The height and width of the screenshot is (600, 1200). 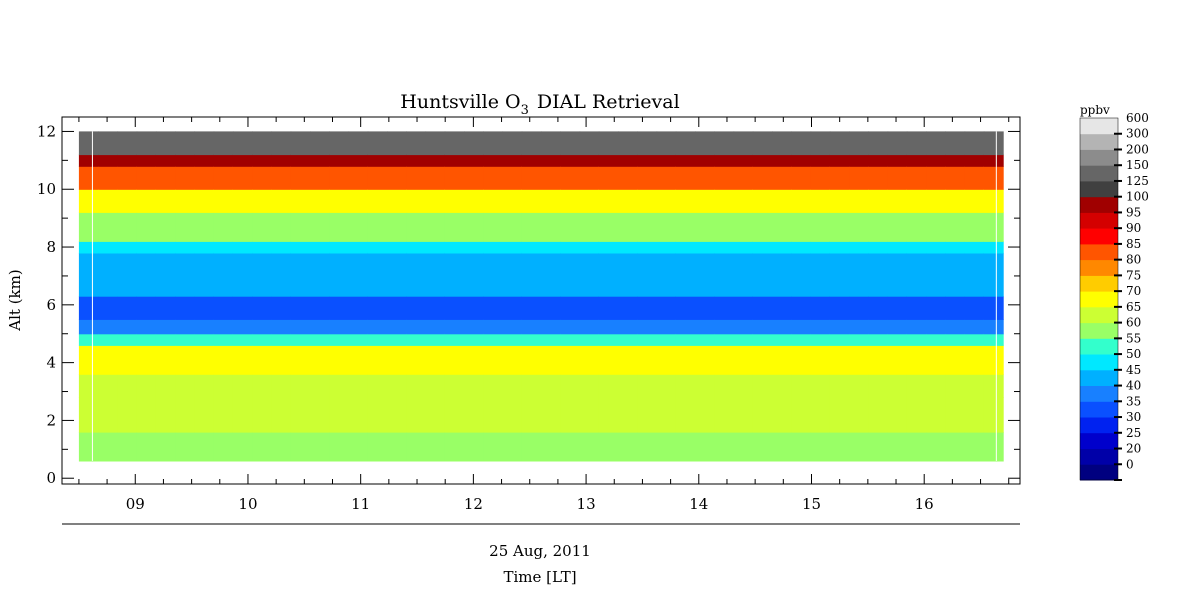 What do you see at coordinates (1137, 134) in the screenshot?
I see `colorbar-label: 300` at bounding box center [1137, 134].